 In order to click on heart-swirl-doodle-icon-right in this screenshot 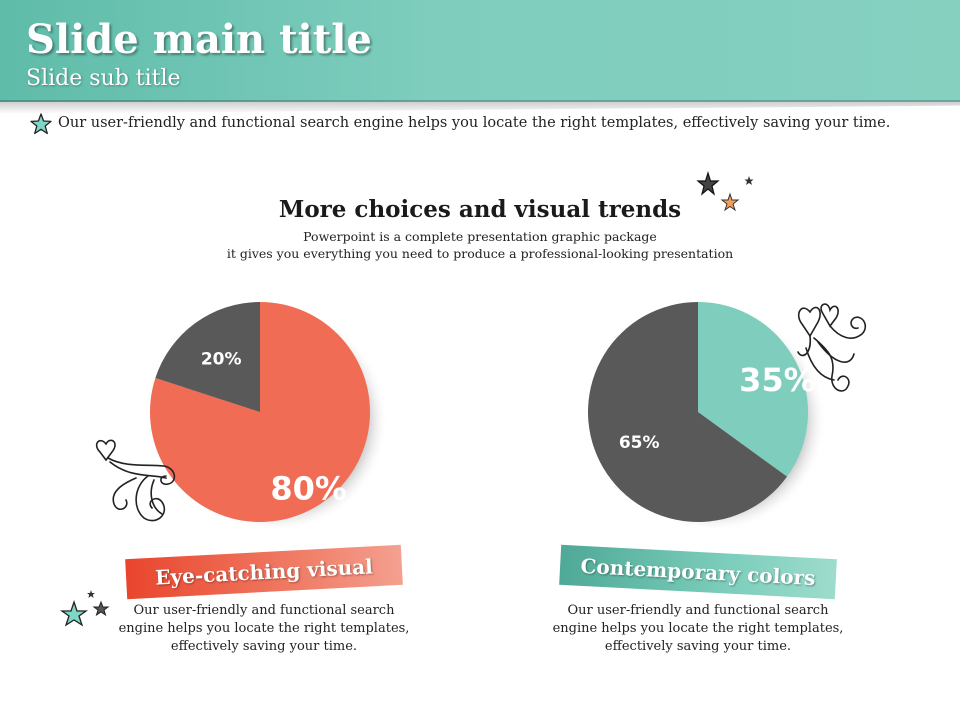, I will do `click(832, 347)`.